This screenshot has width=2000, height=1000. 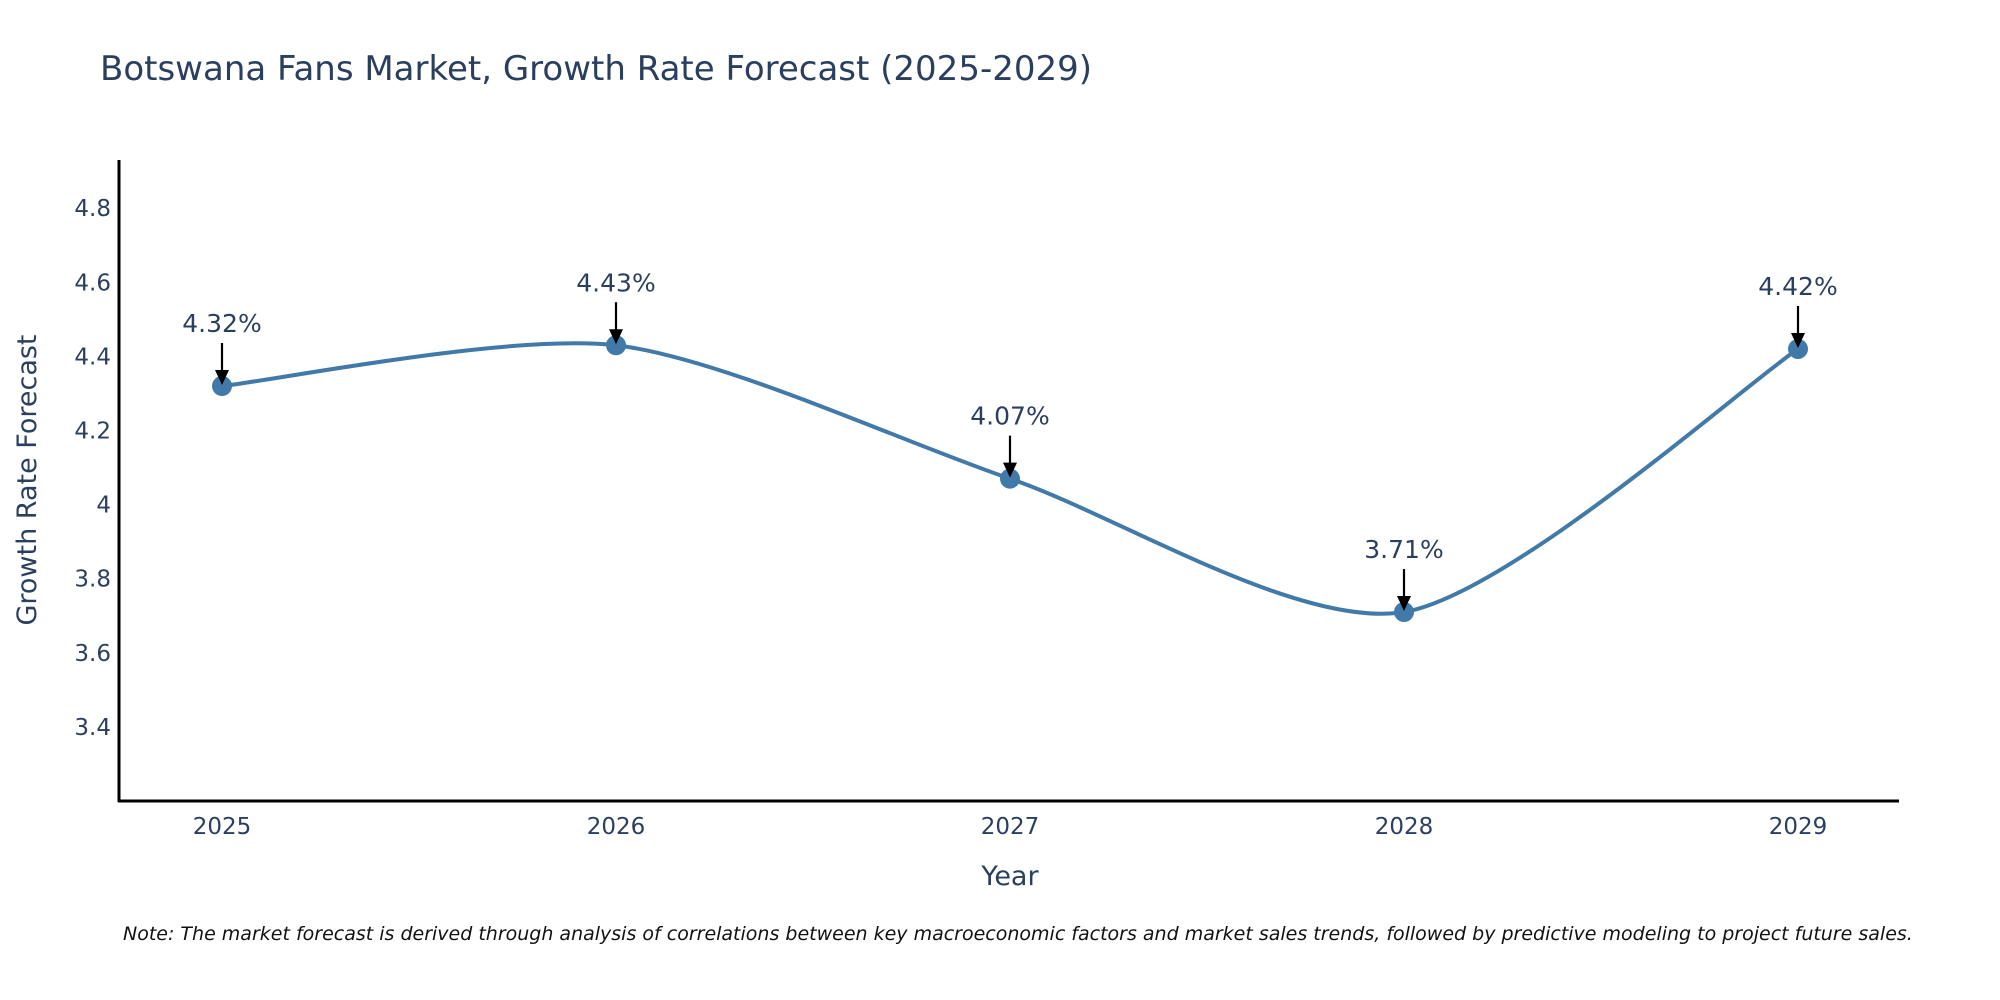 What do you see at coordinates (92, 357) in the screenshot?
I see `y-tick-label: 4.4` at bounding box center [92, 357].